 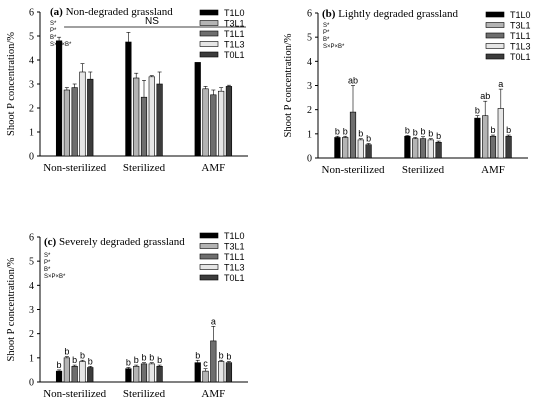 I want to click on panel-title: (c) Severely degraded grassland, so click(x=114, y=242).